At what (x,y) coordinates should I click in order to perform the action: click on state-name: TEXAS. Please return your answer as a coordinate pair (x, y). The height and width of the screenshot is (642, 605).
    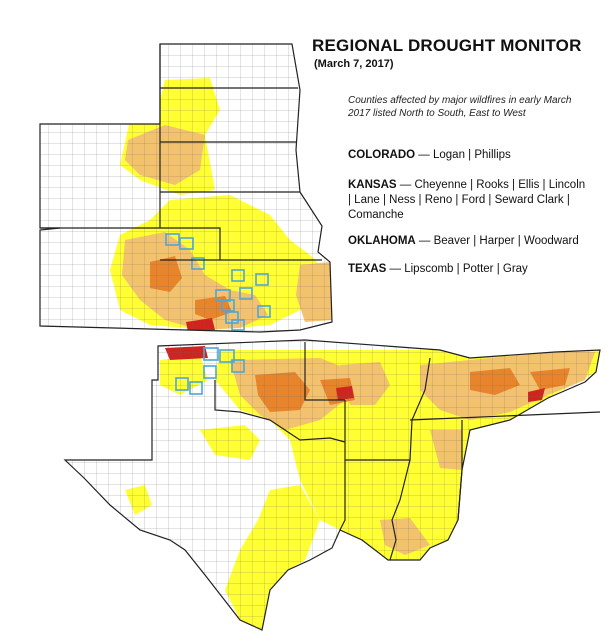
    Looking at the image, I should click on (367, 269).